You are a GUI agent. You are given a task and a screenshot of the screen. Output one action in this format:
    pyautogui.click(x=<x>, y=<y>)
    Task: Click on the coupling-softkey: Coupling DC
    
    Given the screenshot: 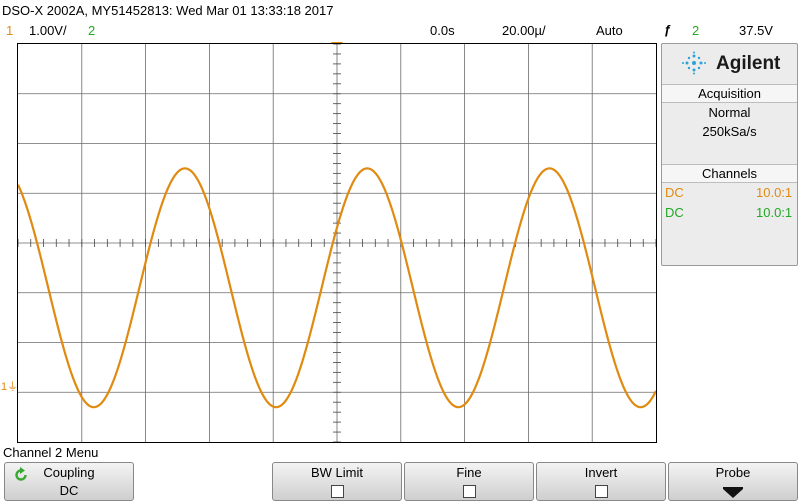 What is the action you would take?
    pyautogui.click(x=69, y=481)
    